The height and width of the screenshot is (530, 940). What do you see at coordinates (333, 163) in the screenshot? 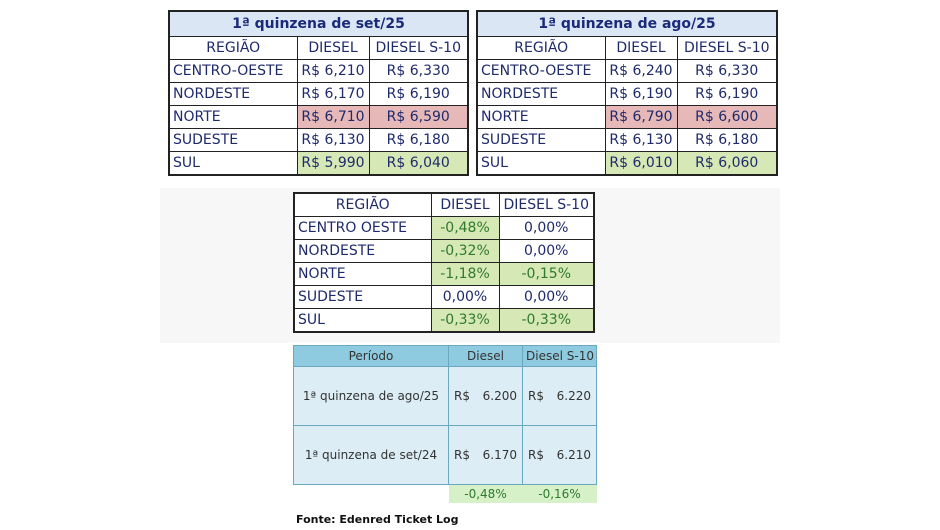
I see `diesel-cell: R$ 5,990` at bounding box center [333, 163].